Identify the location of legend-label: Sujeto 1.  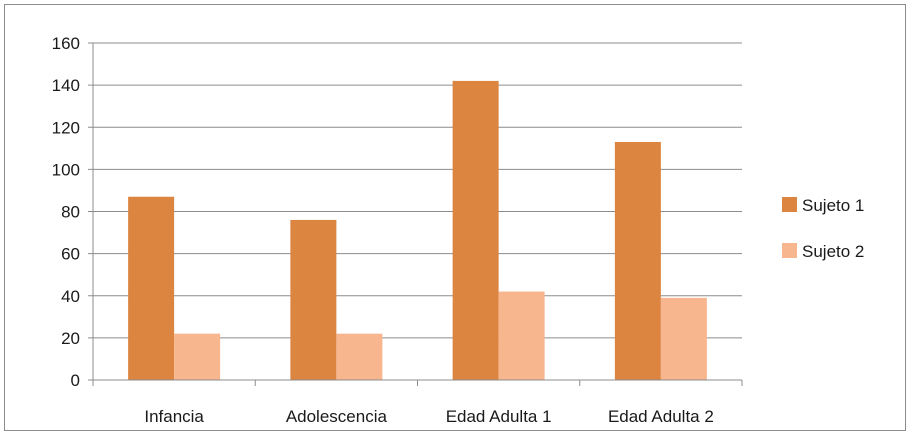
(833, 205).